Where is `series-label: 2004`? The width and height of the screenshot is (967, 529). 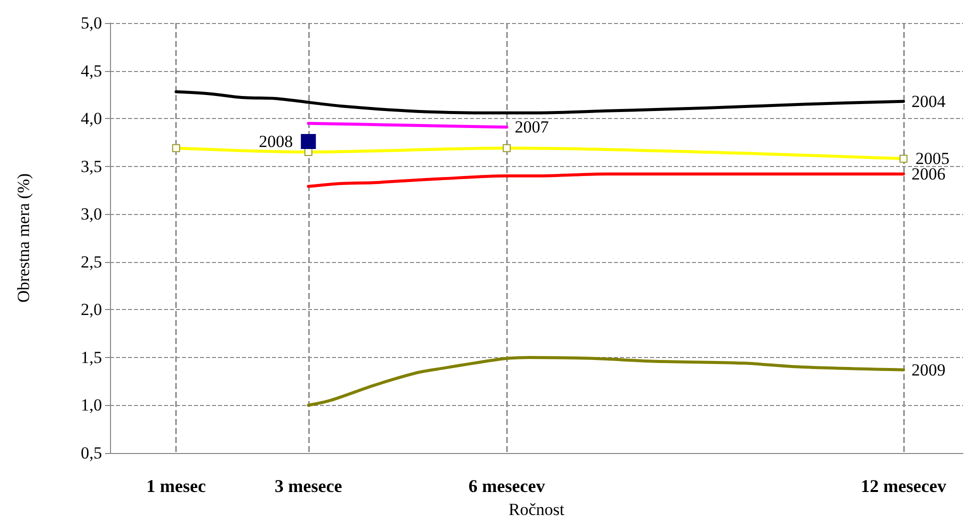 series-label: 2004 is located at coordinates (928, 101).